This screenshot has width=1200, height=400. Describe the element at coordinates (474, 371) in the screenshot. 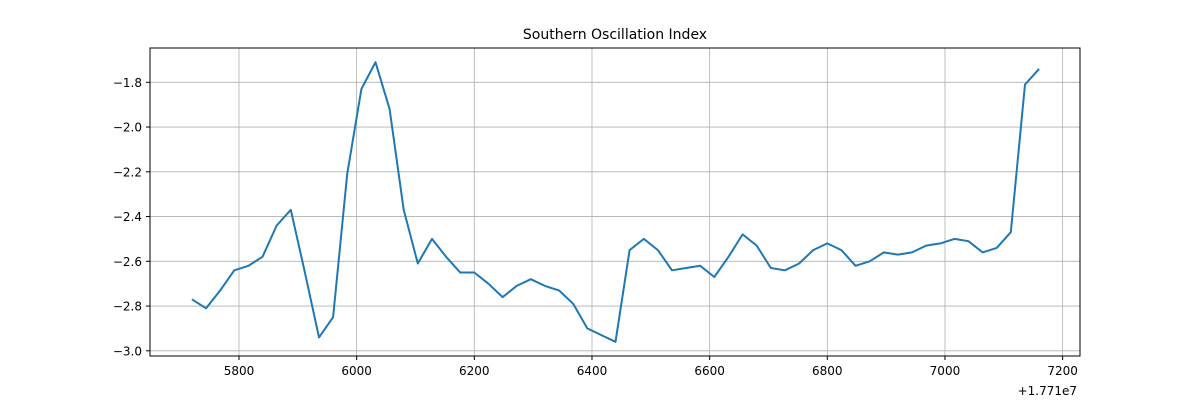

I see `x-tick-label: 6200` at that location.